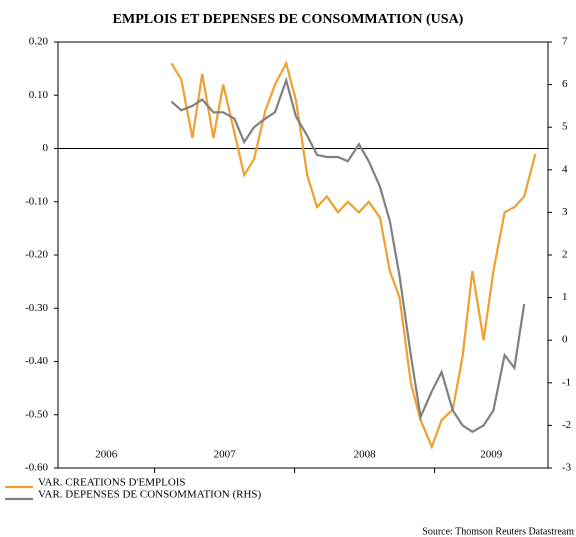 The image size is (576, 537). What do you see at coordinates (36, 361) in the screenshot?
I see `y-tick-label: -0.40` at bounding box center [36, 361].